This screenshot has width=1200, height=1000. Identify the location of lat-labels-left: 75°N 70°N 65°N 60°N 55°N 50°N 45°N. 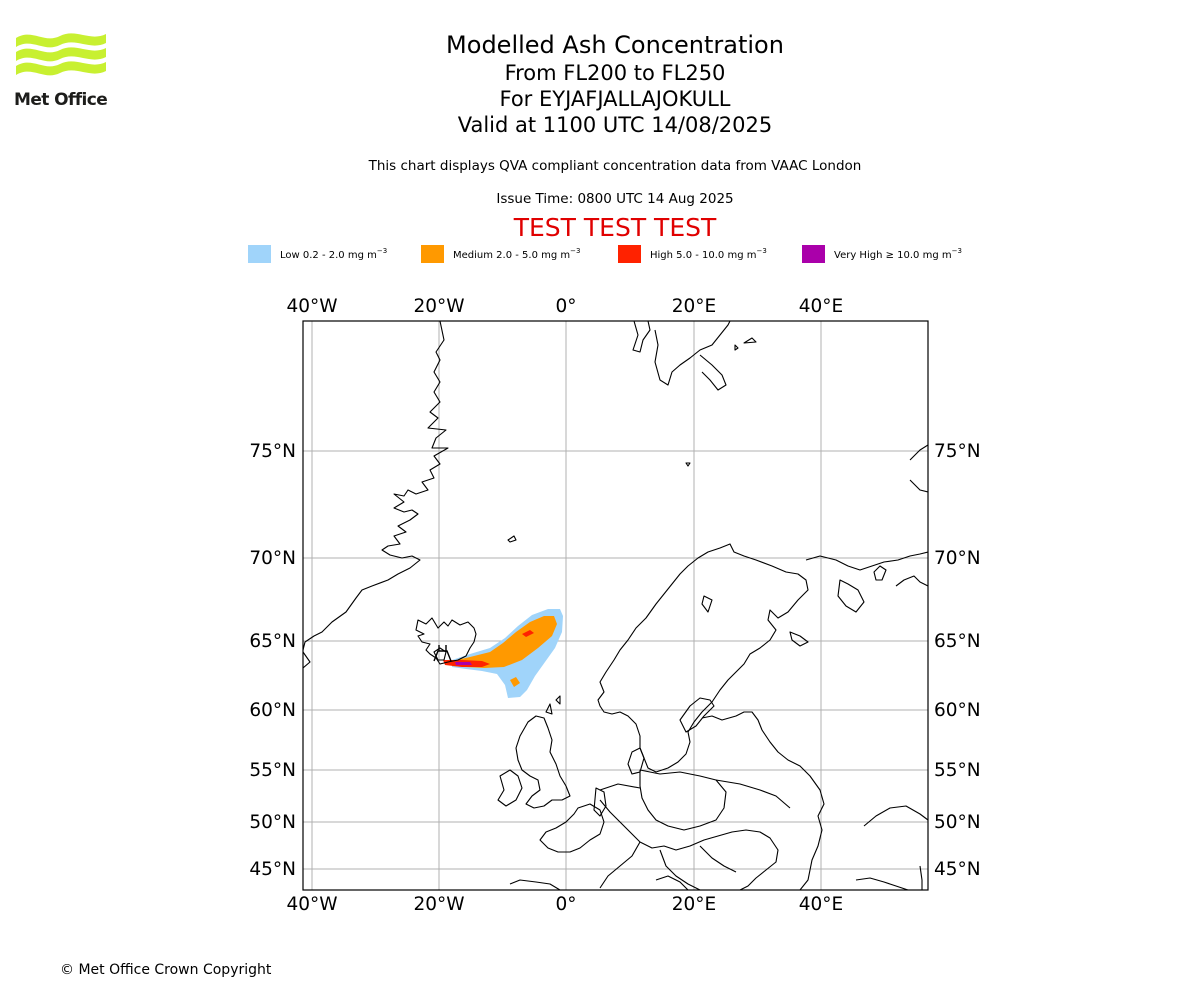
(272, 660).